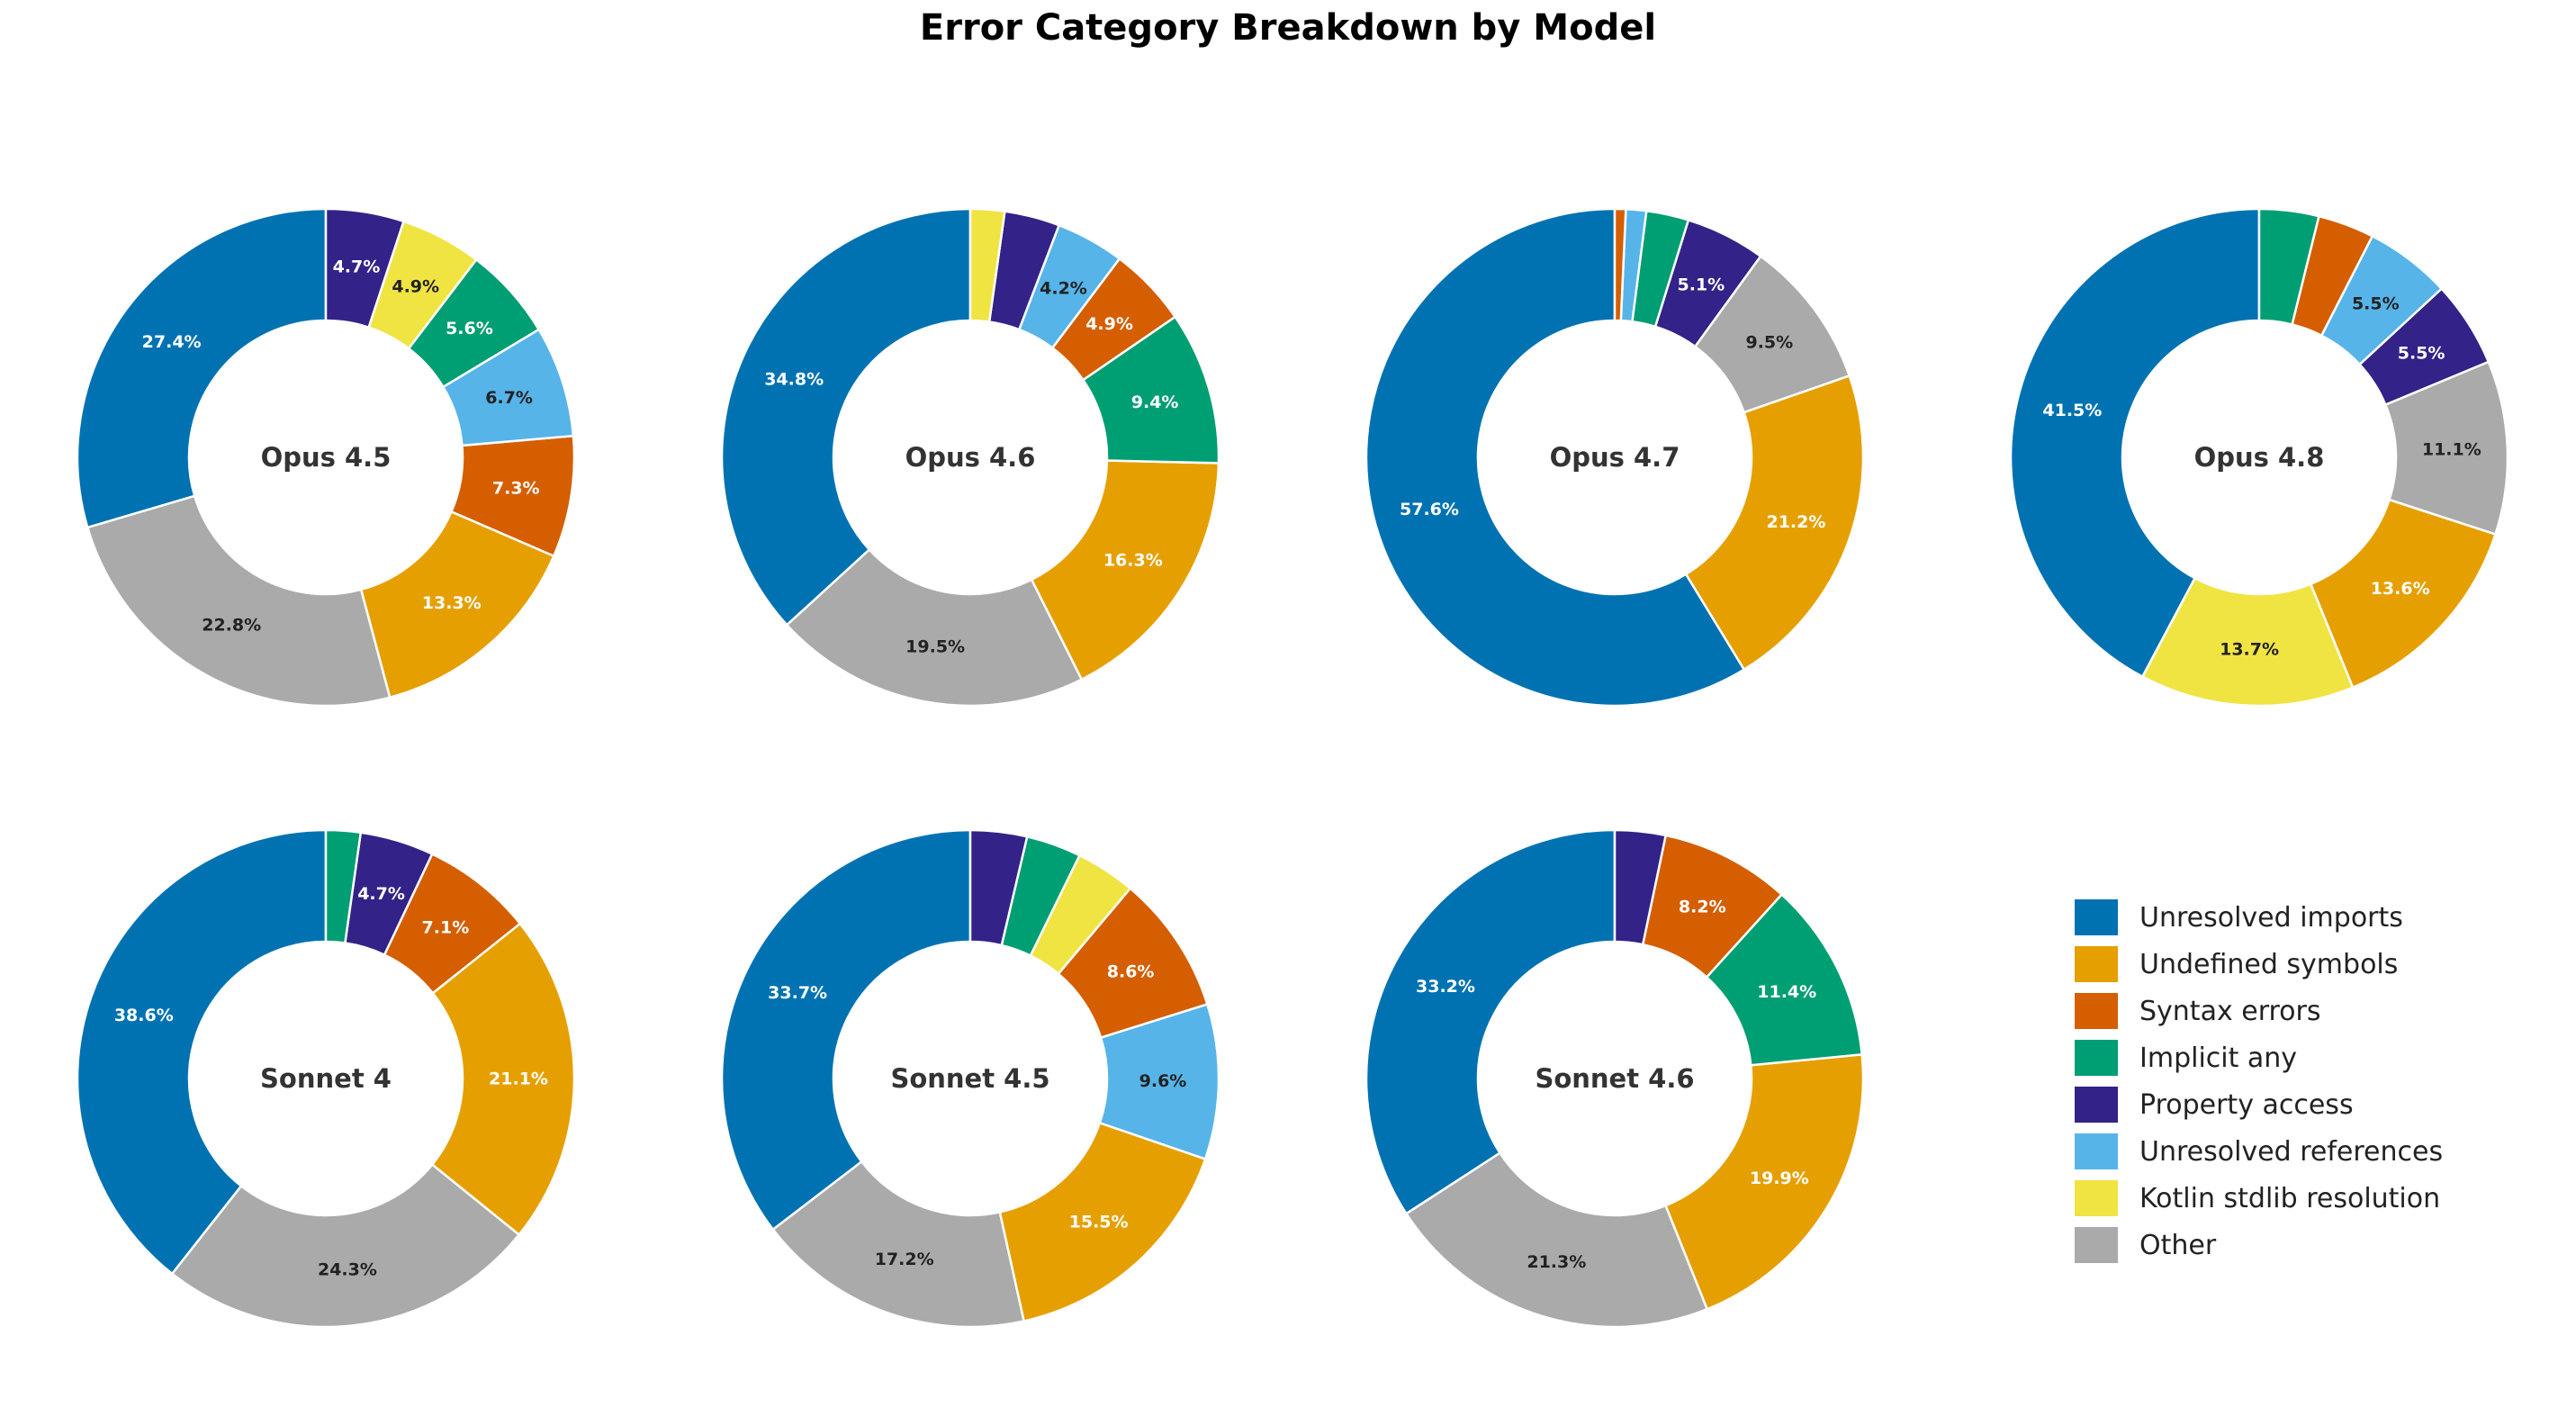 The image size is (2576, 1408). I want to click on data-label-opus-4-7-property-access: 5.1%, so click(1701, 285).